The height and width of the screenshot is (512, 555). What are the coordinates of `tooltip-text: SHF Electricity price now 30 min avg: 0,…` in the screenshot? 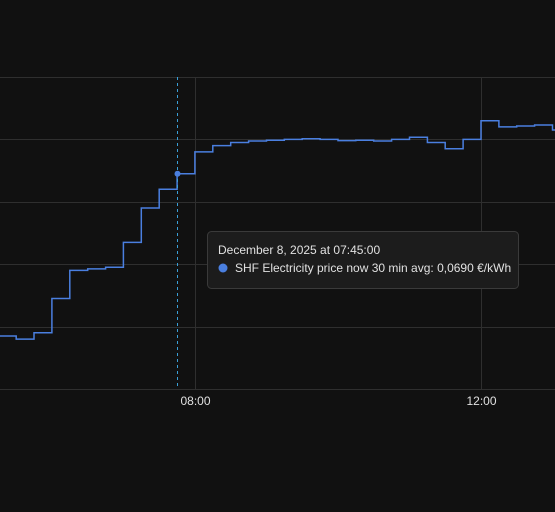 It's located at (373, 268).